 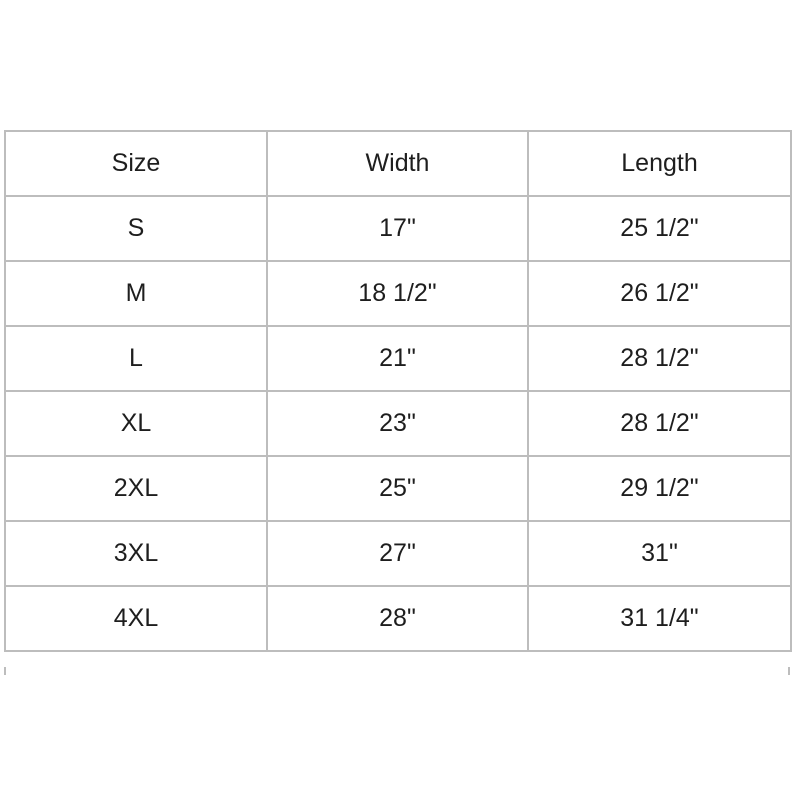 I want to click on table-row: 2XL 25" 29 1/2", so click(x=398, y=488).